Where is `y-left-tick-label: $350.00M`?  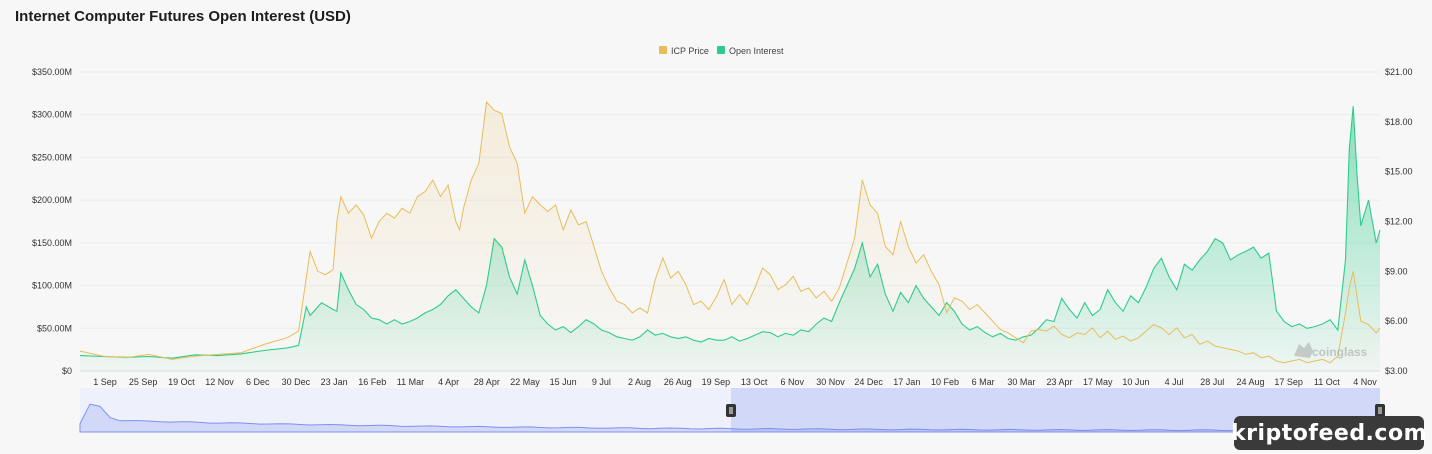
y-left-tick-label: $350.00M is located at coordinates (52, 72).